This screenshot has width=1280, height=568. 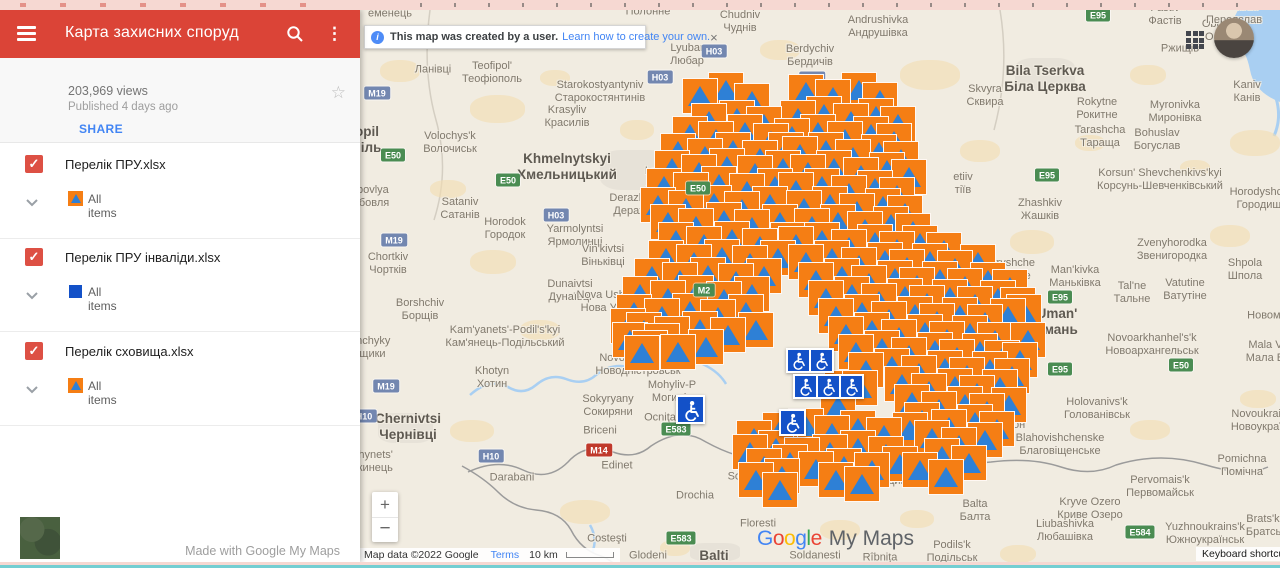 I want to click on views-count: 203,969 views, so click(x=108, y=91).